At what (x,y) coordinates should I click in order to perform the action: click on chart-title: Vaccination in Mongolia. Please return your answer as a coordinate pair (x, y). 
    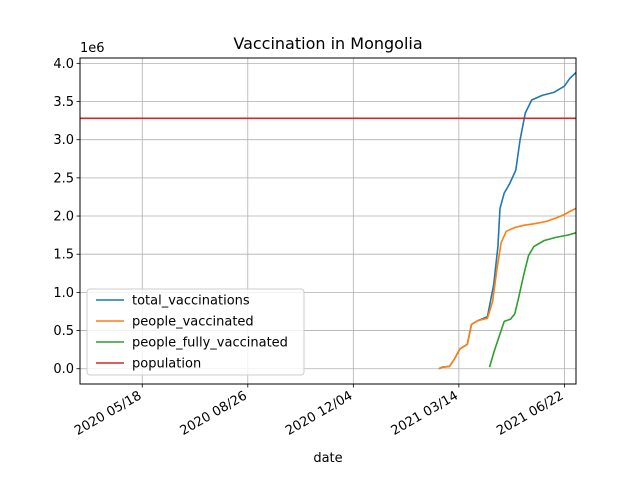
    Looking at the image, I should click on (327, 43).